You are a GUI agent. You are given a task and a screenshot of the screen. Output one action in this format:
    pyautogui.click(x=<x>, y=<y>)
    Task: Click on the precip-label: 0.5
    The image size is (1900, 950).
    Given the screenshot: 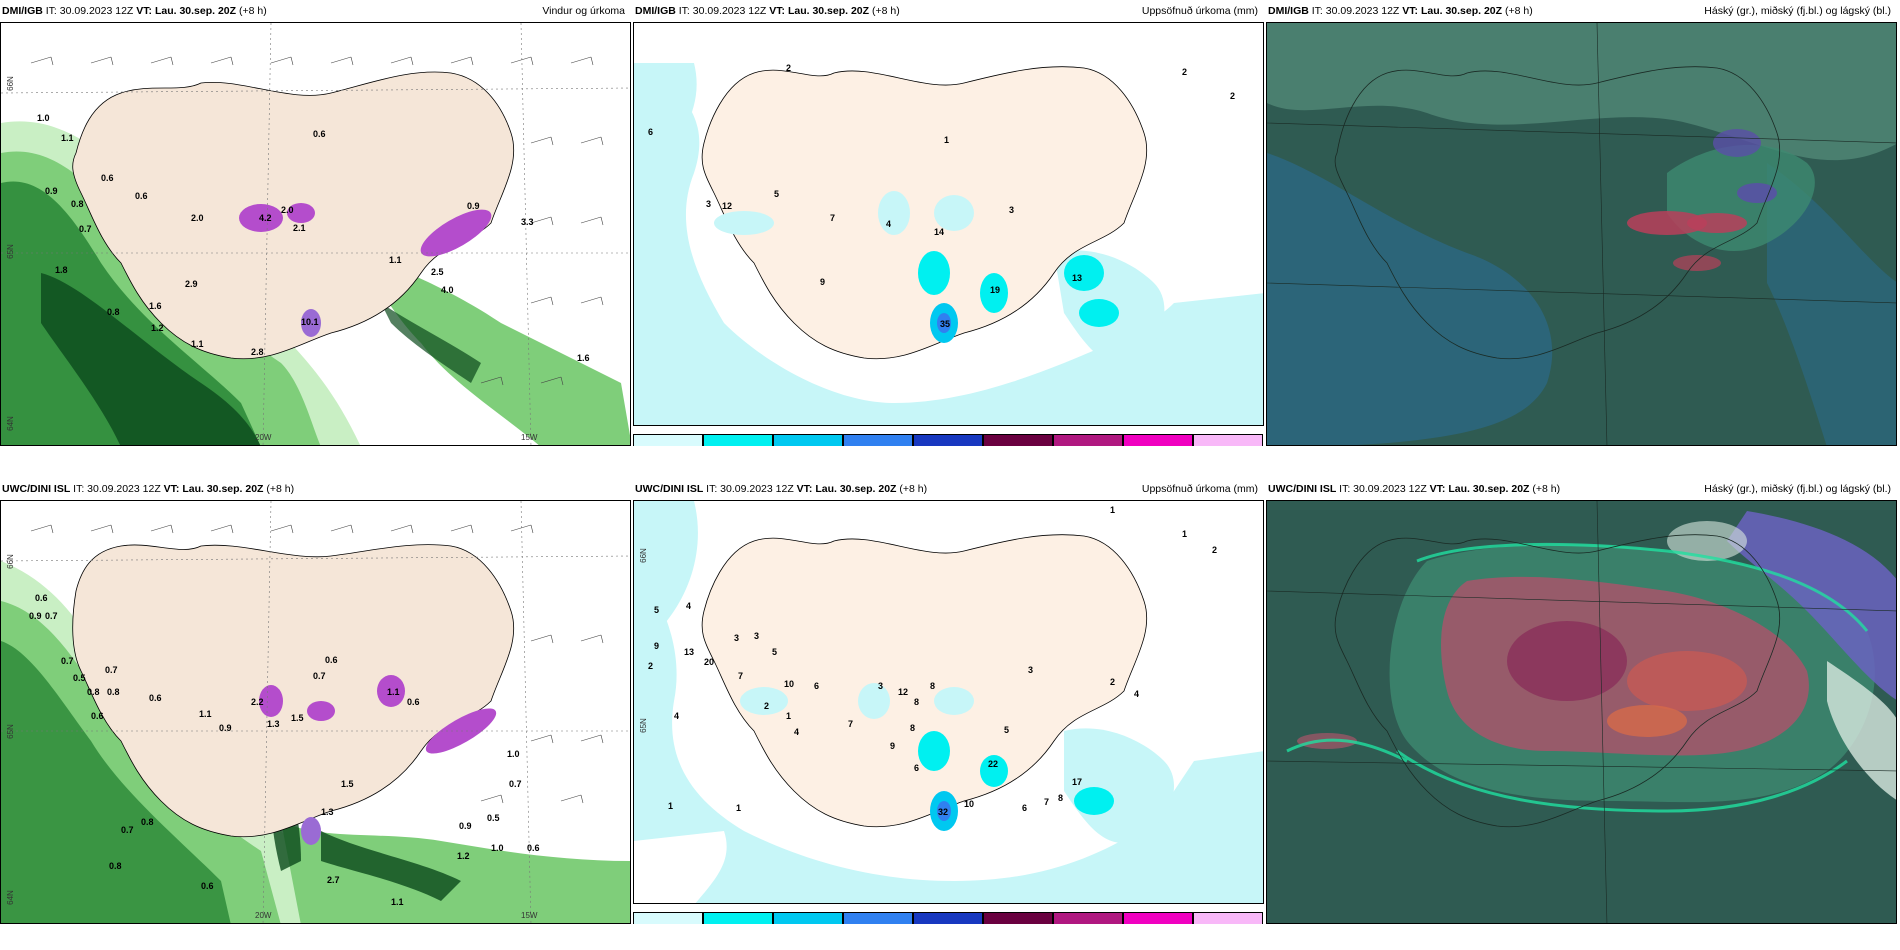 What is the action you would take?
    pyautogui.click(x=79, y=678)
    